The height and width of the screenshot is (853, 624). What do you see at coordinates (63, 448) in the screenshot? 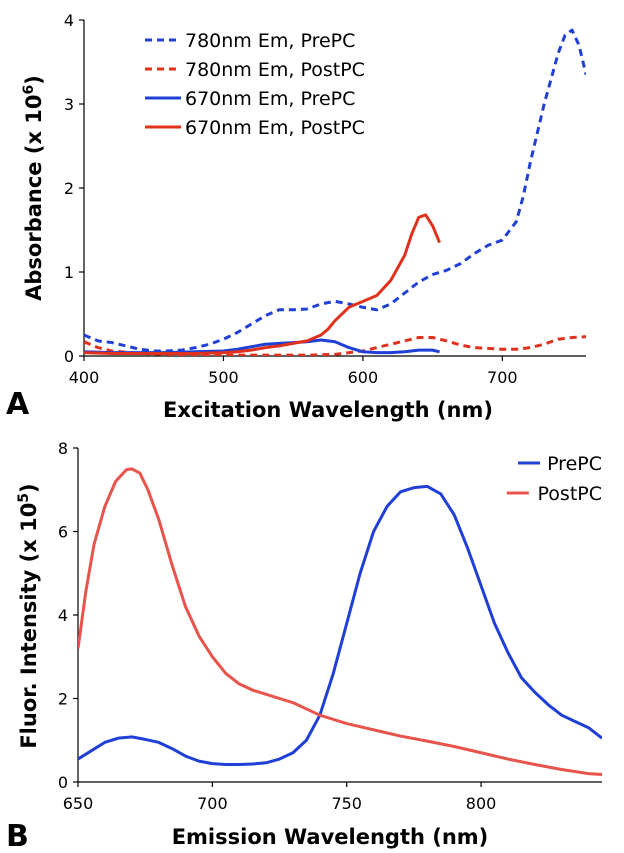
I see `panel-b-y-tick-label: 8` at bounding box center [63, 448].